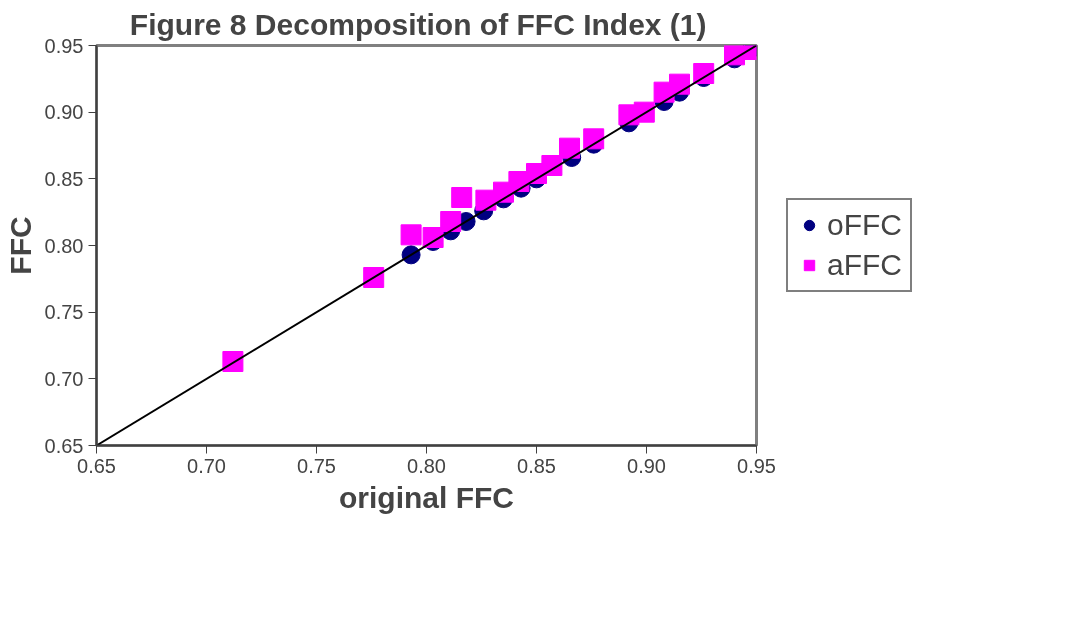 Image resolution: width=1071 pixels, height=624 pixels. Describe the element at coordinates (316, 465) in the screenshot. I see `x-tick-label: 0.75` at that location.